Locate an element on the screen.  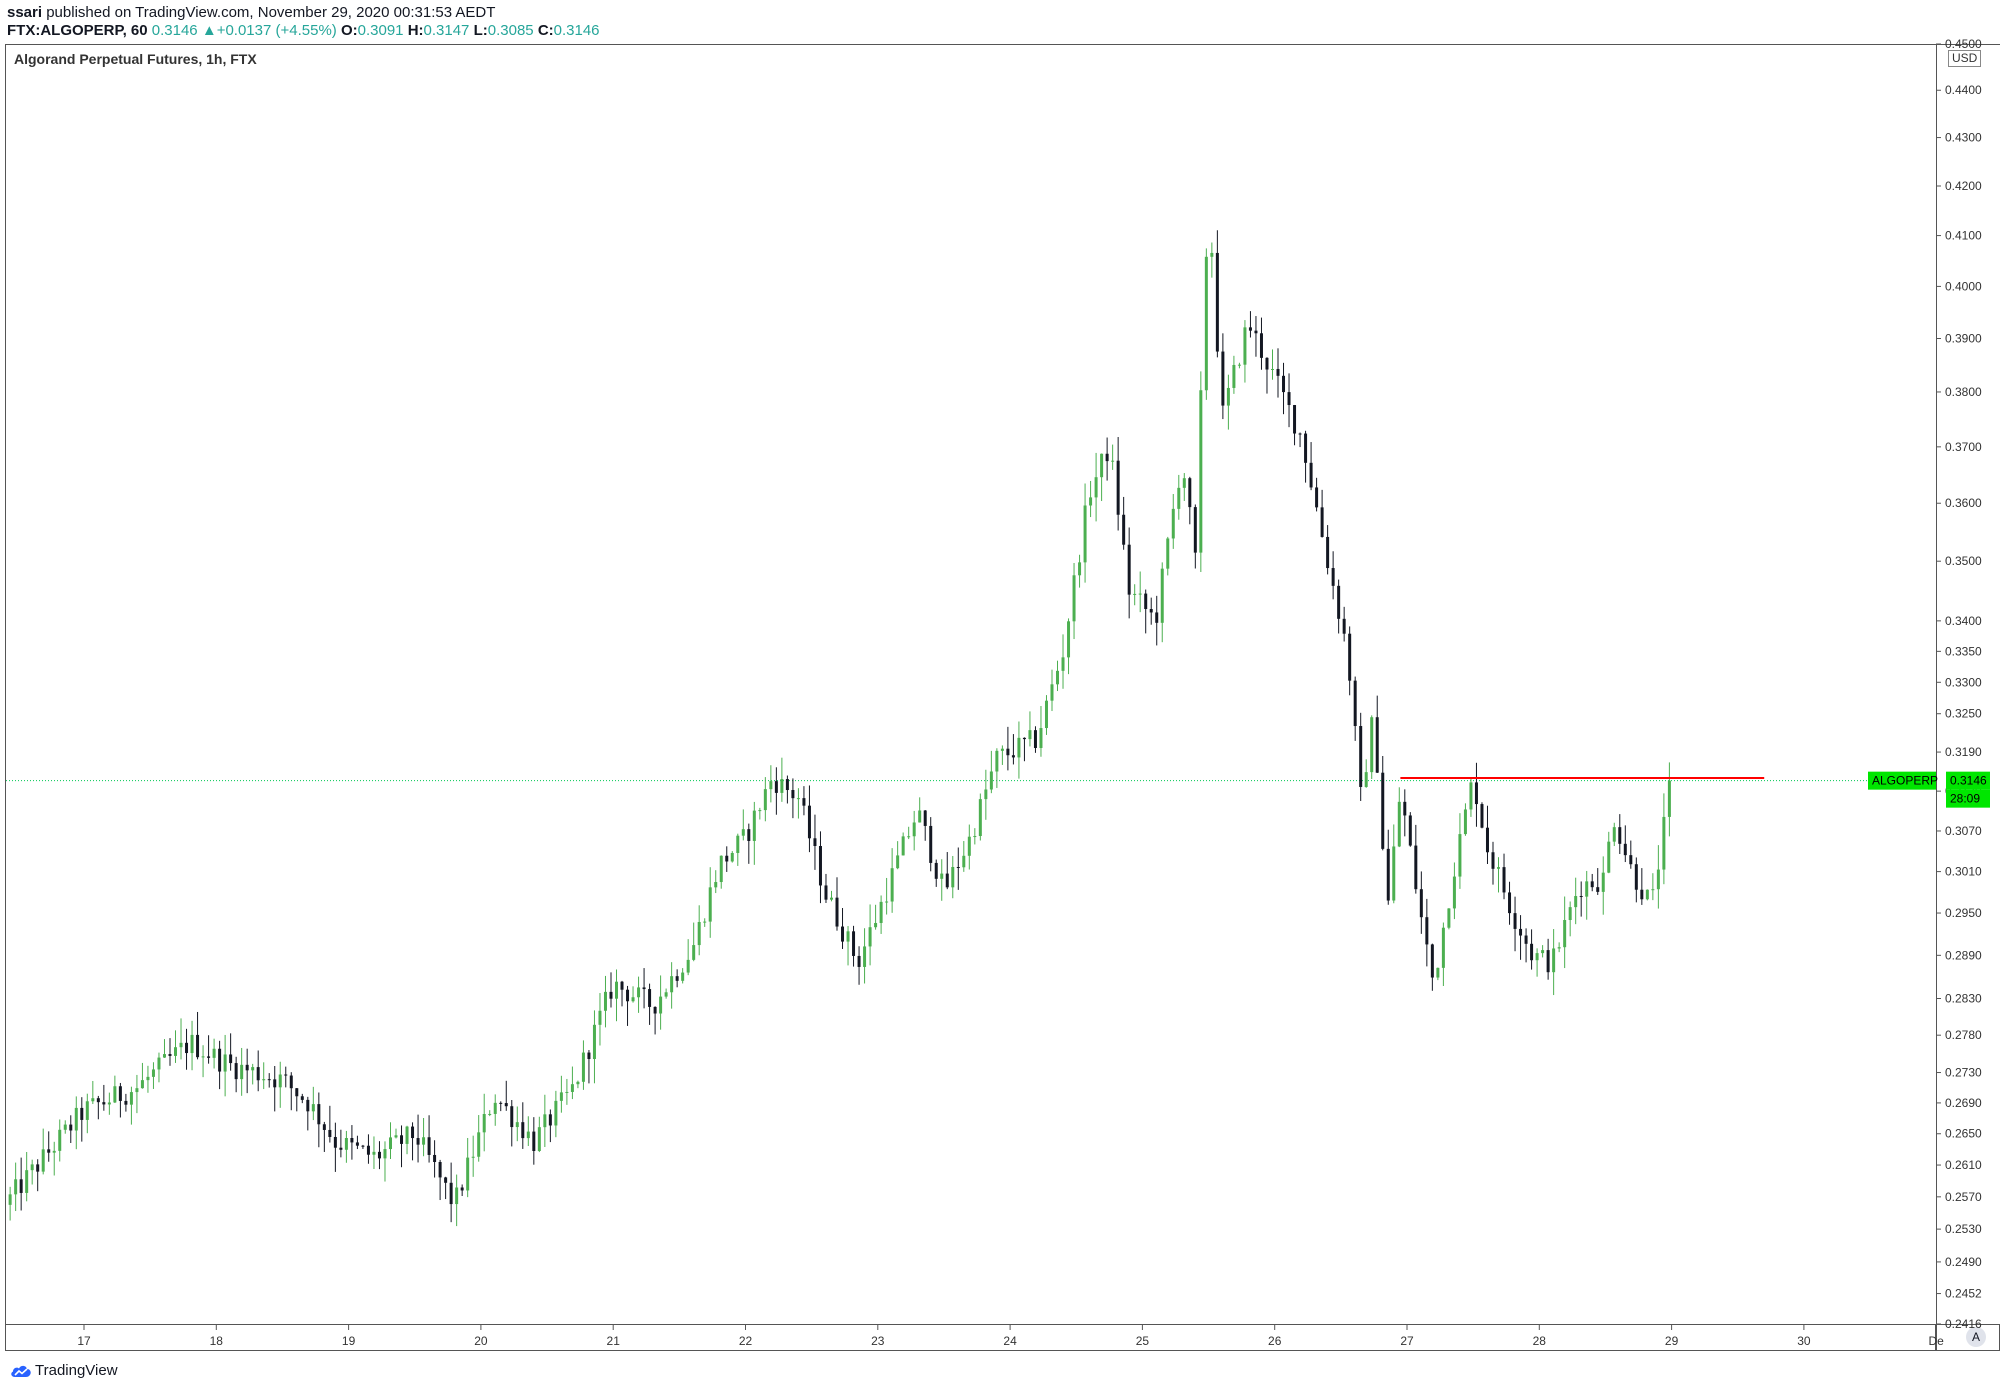
y-tick-label: 0.4500 is located at coordinates (1963, 44).